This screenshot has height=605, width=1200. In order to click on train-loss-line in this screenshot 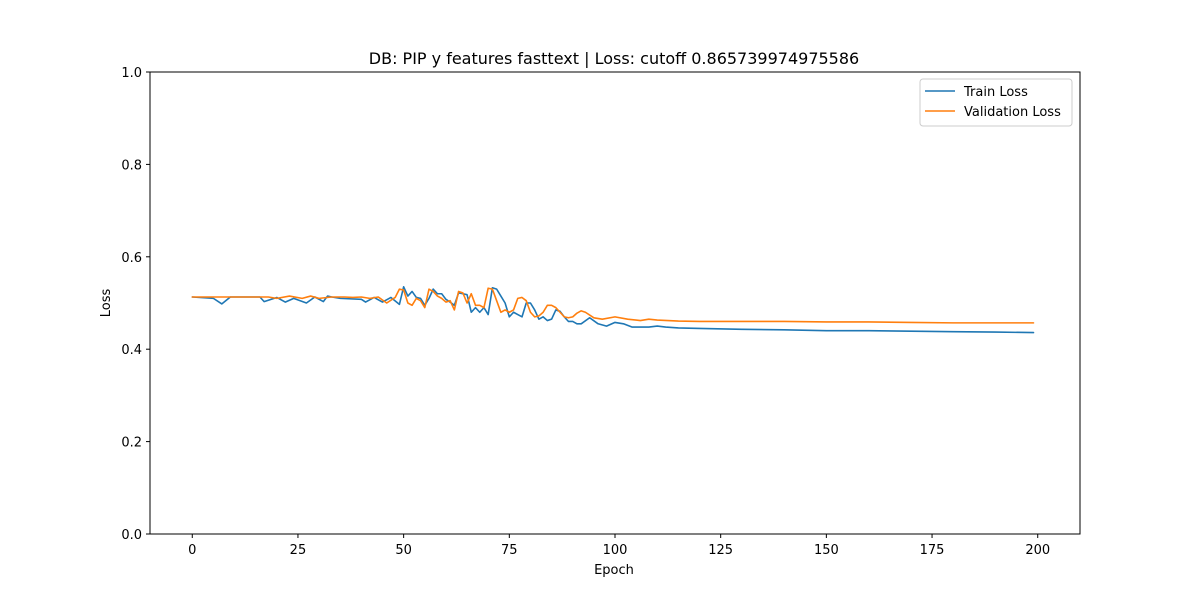, I will do `click(613, 310)`.